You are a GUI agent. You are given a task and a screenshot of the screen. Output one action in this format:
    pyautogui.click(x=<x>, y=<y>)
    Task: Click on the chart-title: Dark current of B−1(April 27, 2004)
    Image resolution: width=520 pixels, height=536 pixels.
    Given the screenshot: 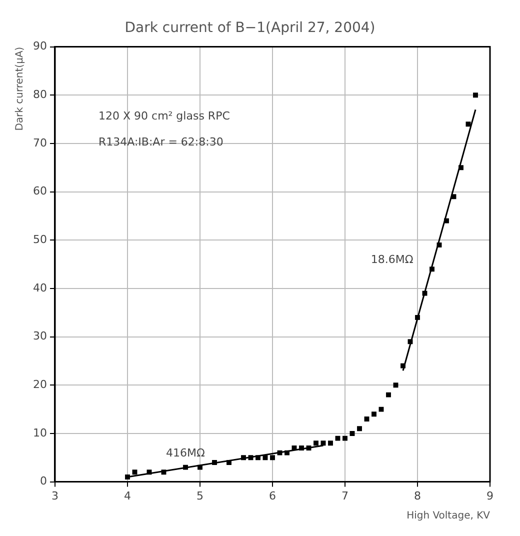 What is the action you would take?
    pyautogui.click(x=250, y=28)
    